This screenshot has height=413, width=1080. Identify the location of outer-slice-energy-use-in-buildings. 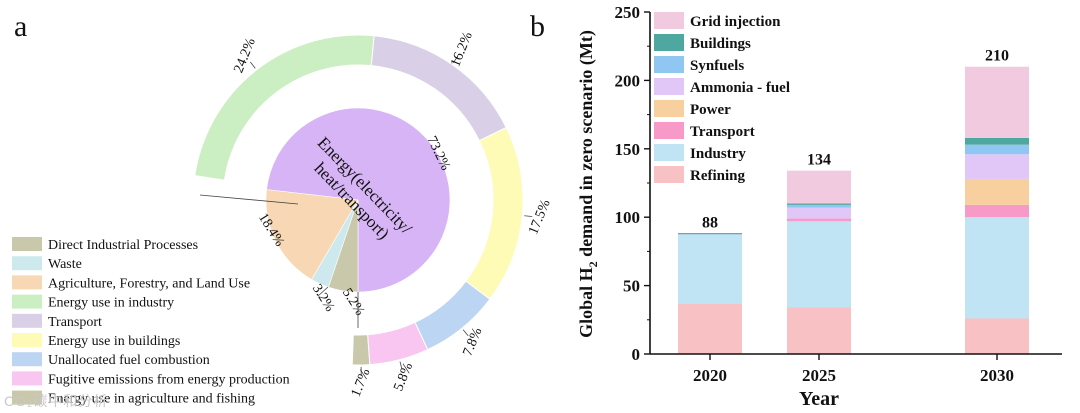
(494, 213).